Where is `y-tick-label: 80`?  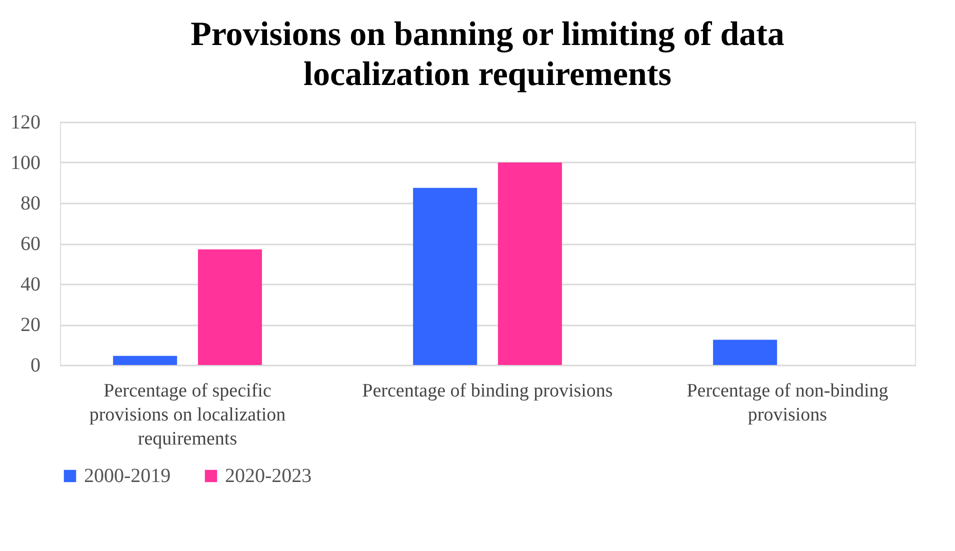
y-tick-label: 80 is located at coordinates (30, 203).